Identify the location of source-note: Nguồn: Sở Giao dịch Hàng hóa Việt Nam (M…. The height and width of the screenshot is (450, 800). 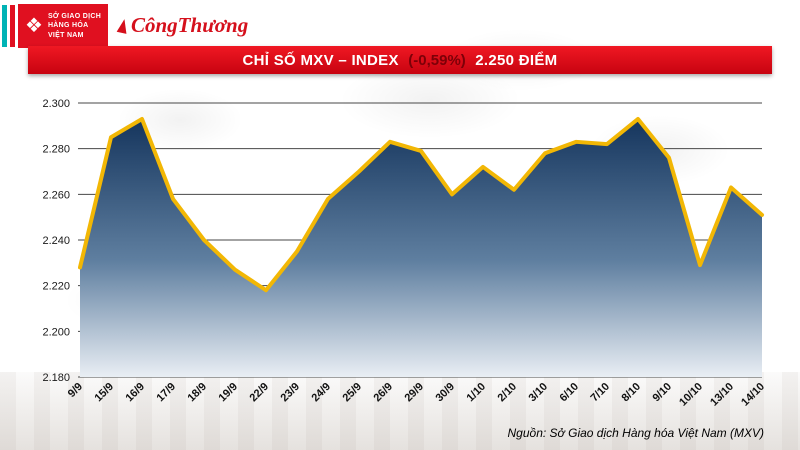
(636, 433).